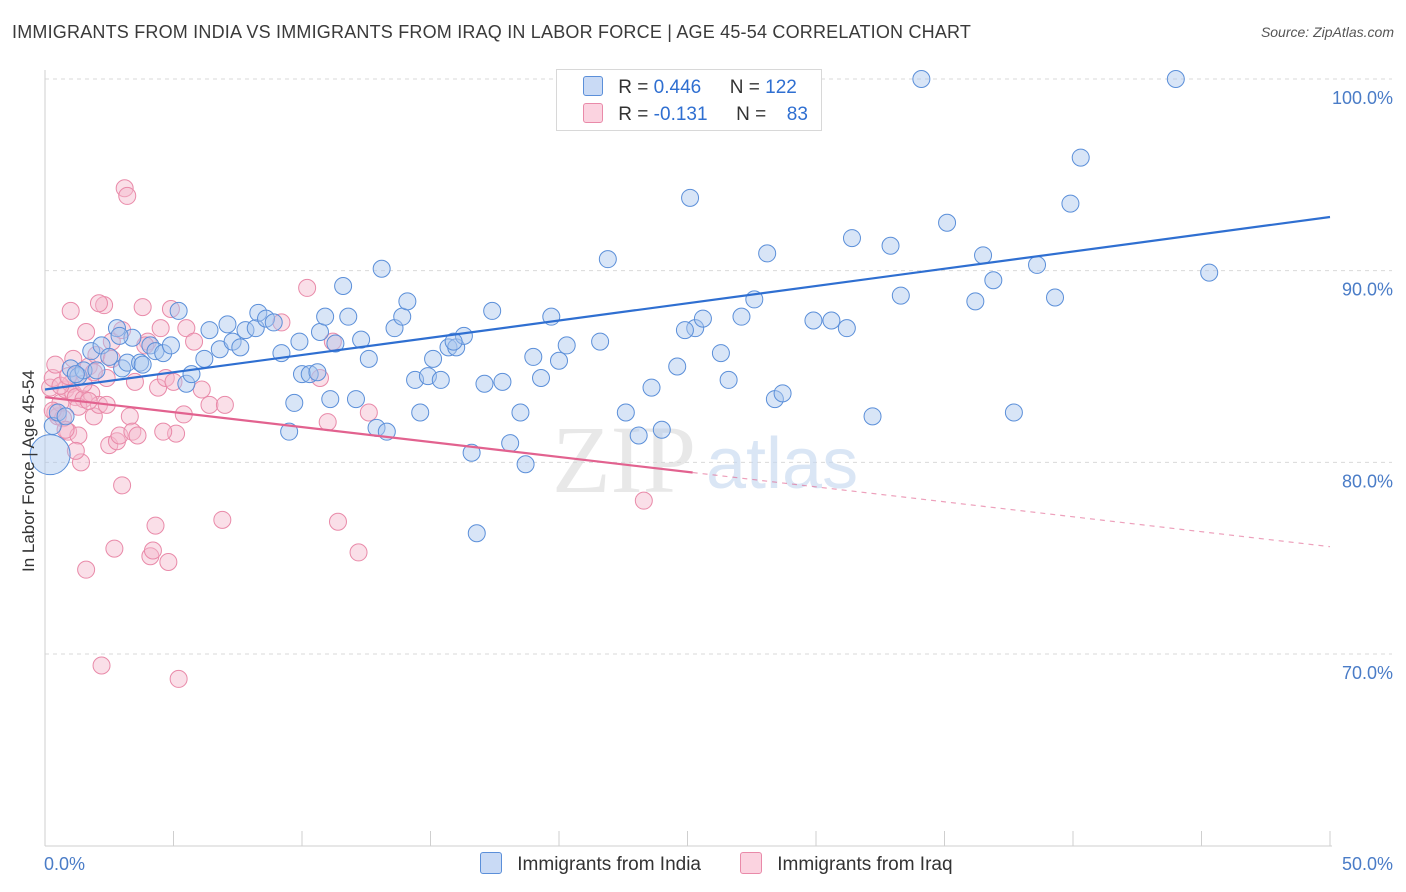  What do you see at coordinates (1011, 509) in the screenshot?
I see `iraq-trend-line-dashed` at bounding box center [1011, 509].